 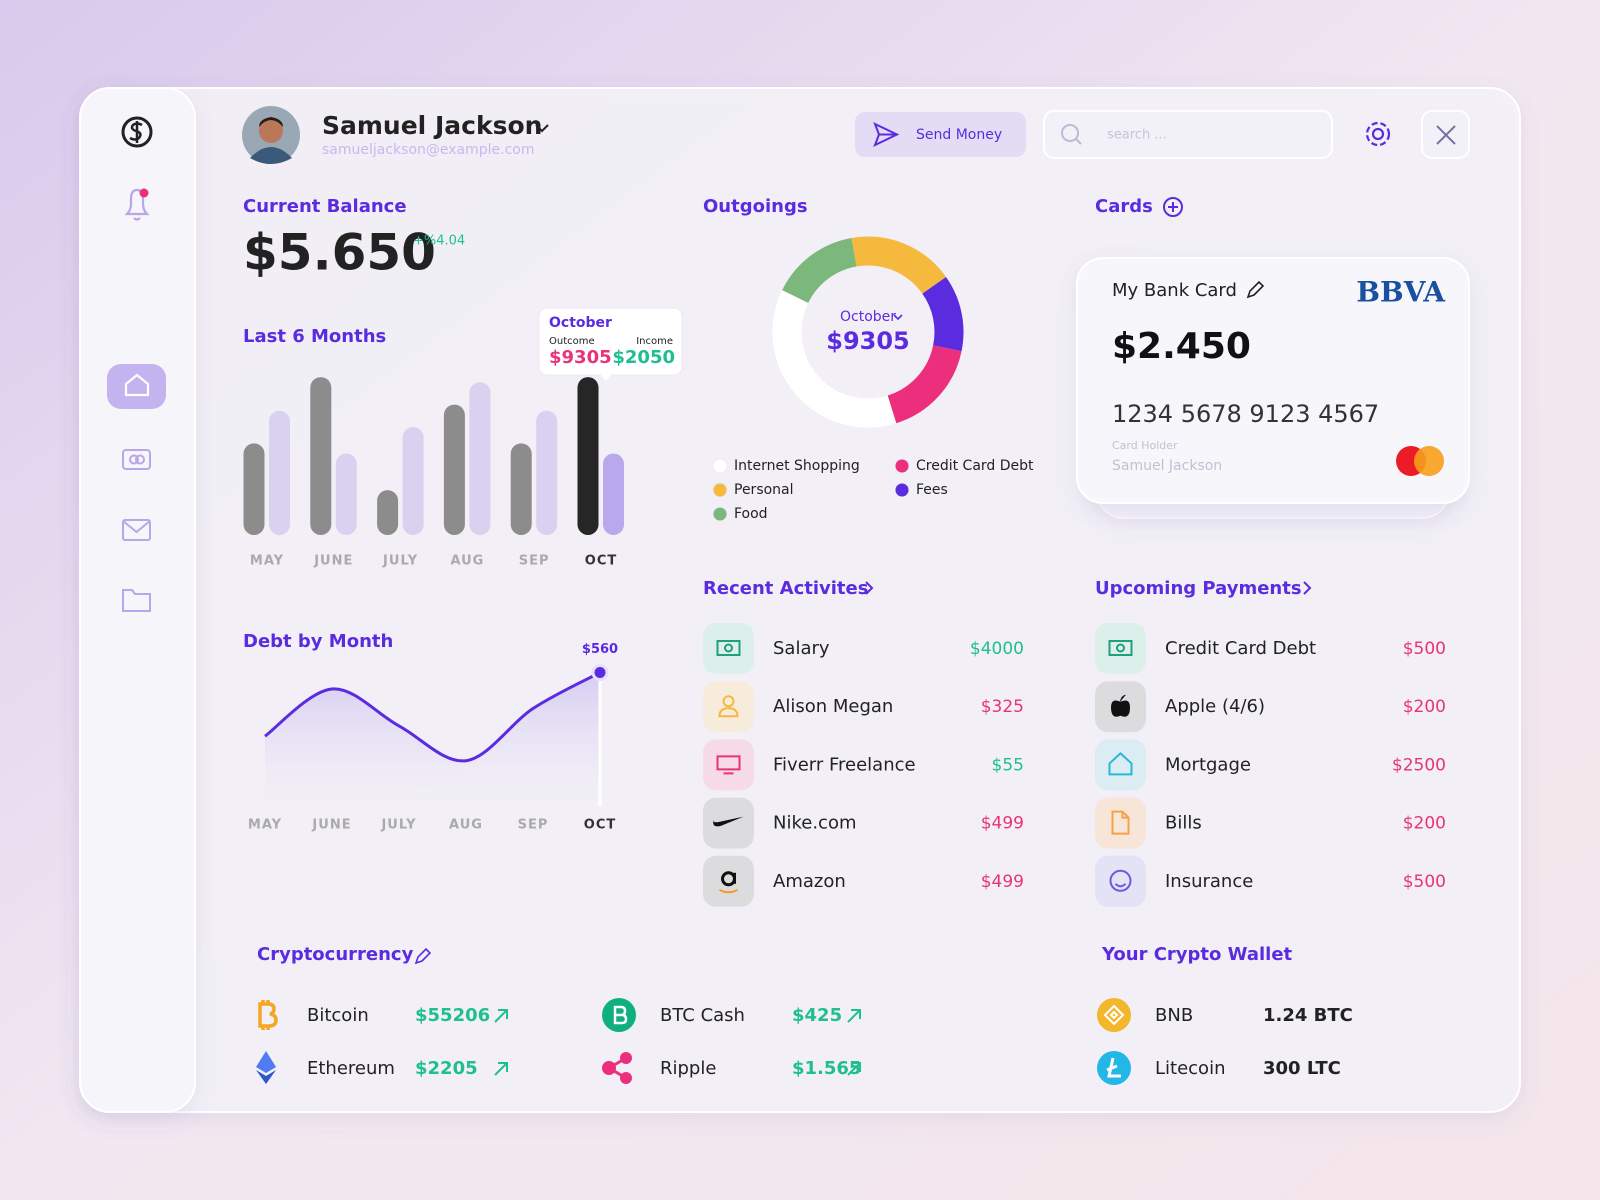 I want to click on donut-month: October, so click(x=868, y=317).